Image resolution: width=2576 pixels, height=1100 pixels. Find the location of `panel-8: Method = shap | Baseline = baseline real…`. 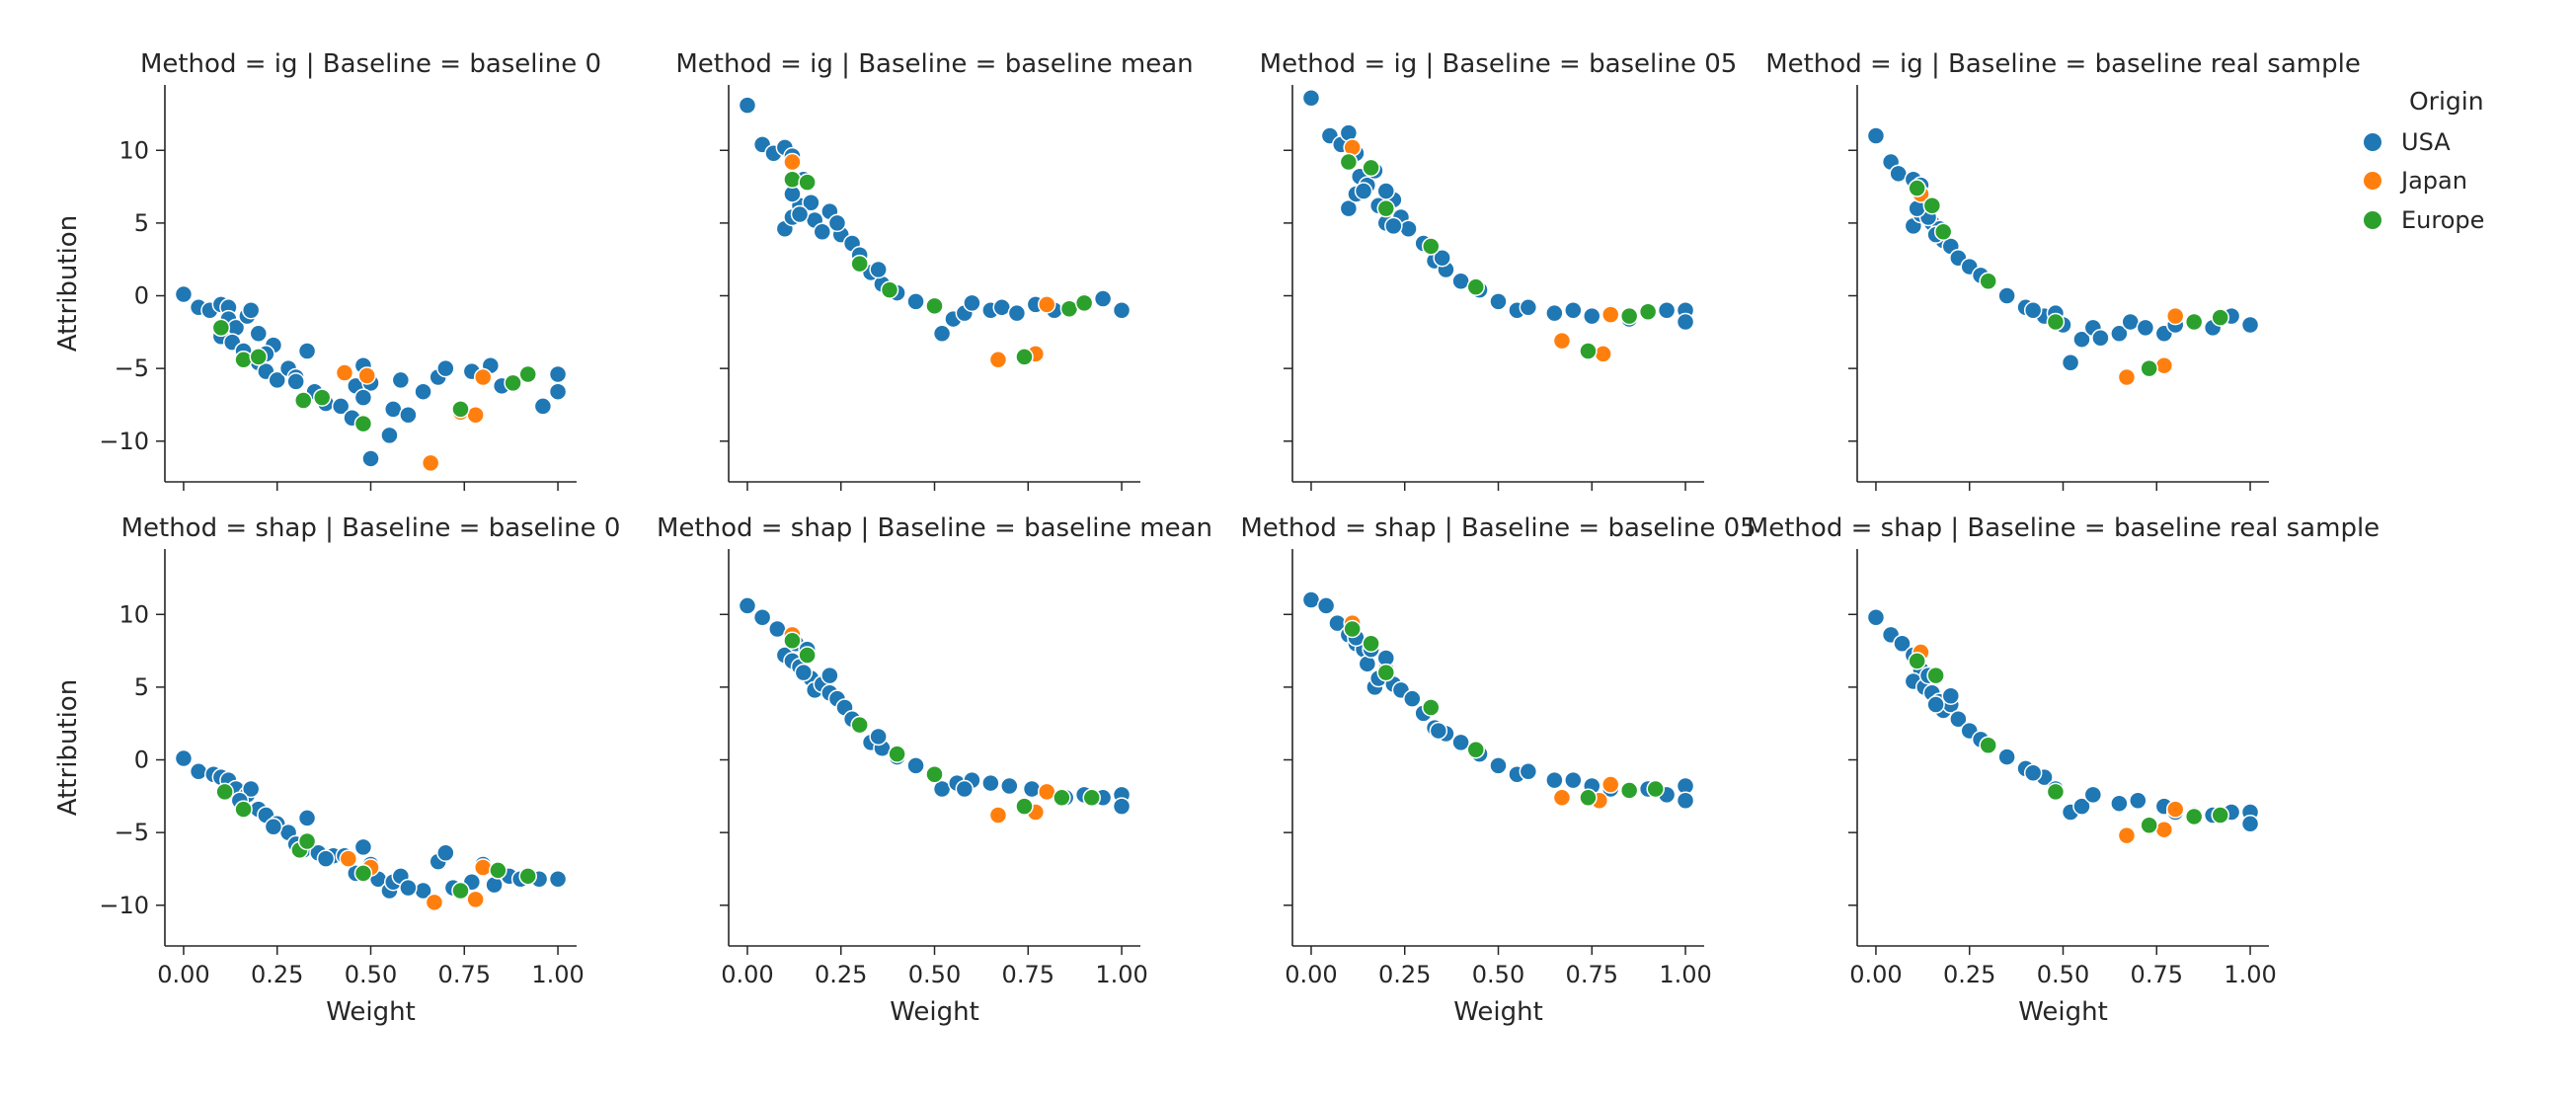

panel-8: Method = shap | Baseline = baseline real… is located at coordinates (2063, 770).